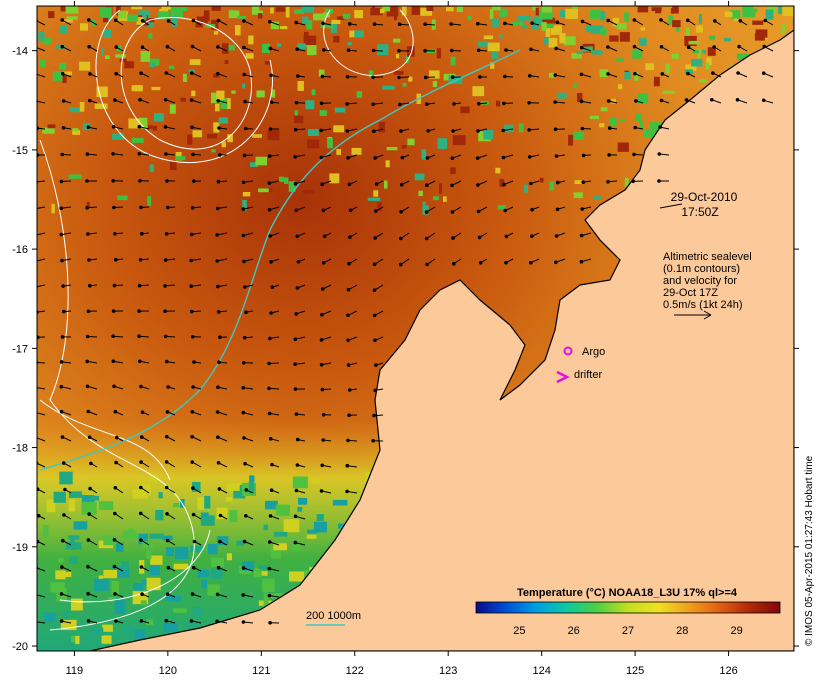 This screenshot has width=820, height=680. Describe the element at coordinates (20, 647) in the screenshot. I see `lat-tick-label: -20` at that location.